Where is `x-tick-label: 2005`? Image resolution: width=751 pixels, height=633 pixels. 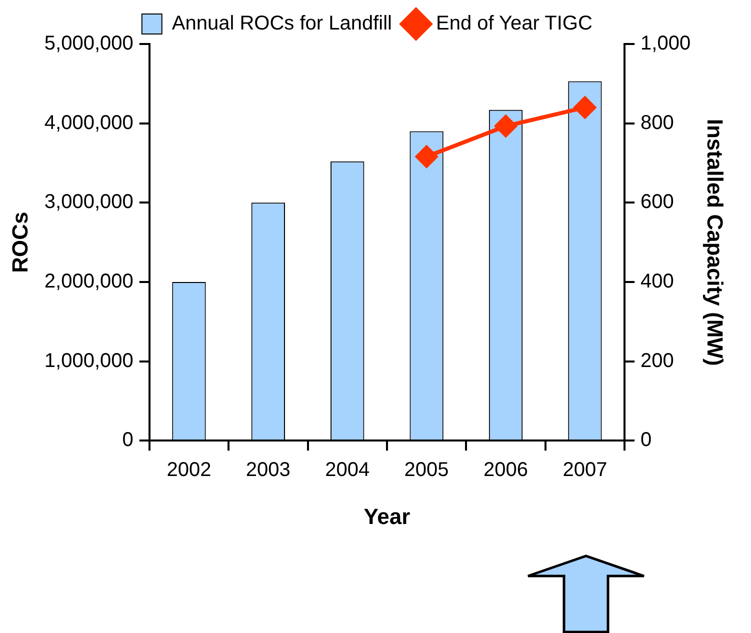
x-tick-label: 2005 is located at coordinates (426, 470).